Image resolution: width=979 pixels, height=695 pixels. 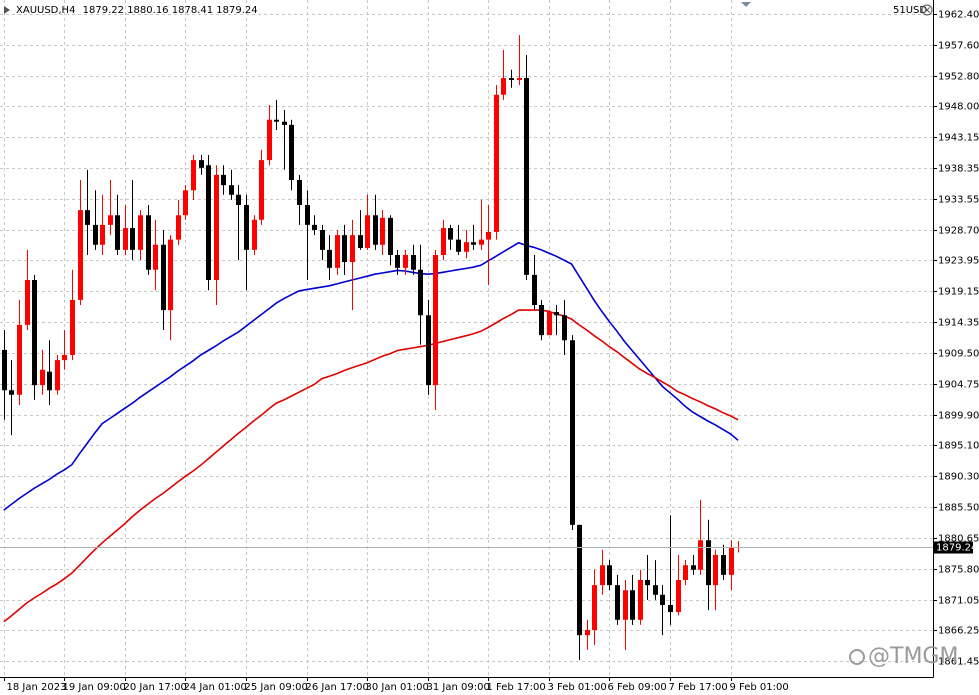 I want to click on y-tick-label: 1943.15, so click(x=958, y=138).